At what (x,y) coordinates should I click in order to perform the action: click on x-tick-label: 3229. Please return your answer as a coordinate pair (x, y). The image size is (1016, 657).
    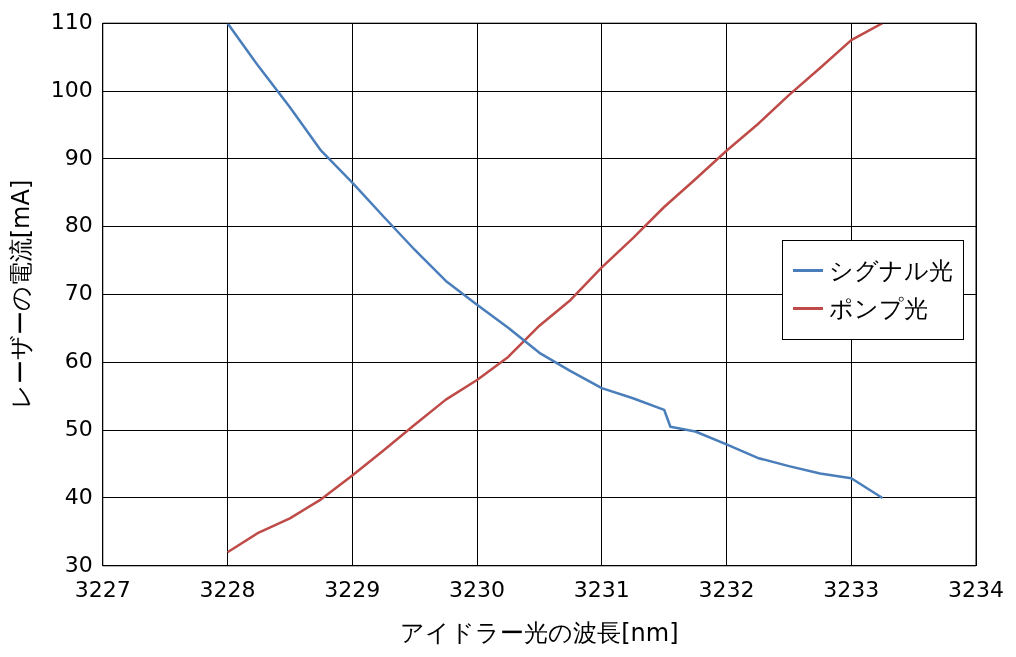
    Looking at the image, I should click on (352, 589).